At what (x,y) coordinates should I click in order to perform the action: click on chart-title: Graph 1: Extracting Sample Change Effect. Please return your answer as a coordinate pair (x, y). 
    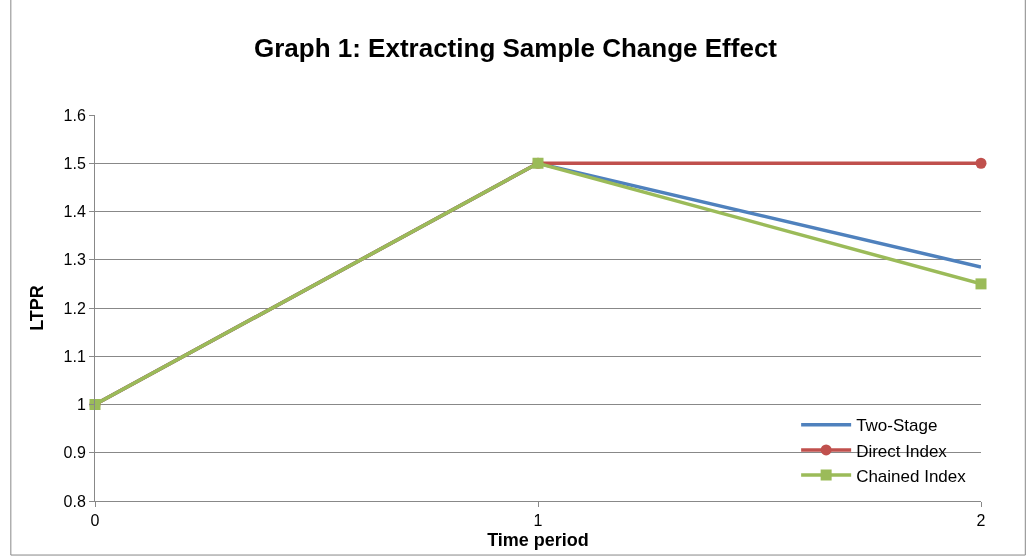
    Looking at the image, I should click on (515, 48).